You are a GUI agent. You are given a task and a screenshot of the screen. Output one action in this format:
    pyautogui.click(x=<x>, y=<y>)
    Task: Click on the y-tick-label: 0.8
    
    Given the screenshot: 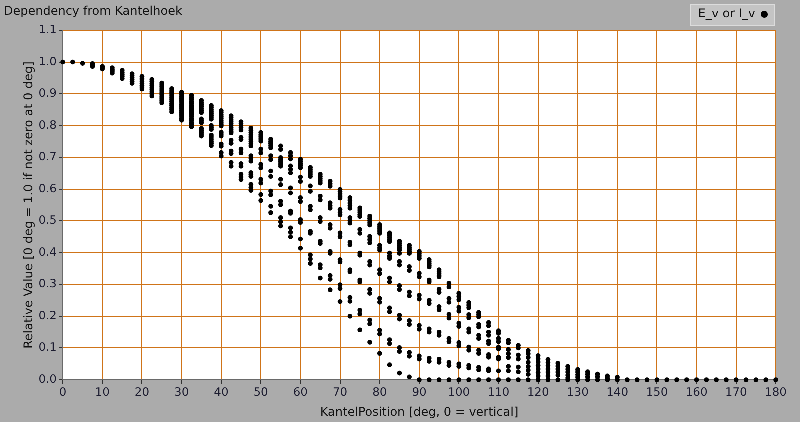 What is the action you would take?
    pyautogui.click(x=47, y=125)
    